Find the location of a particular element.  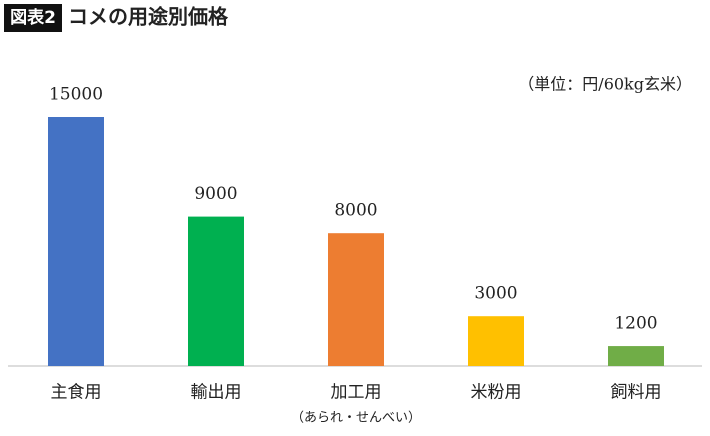

figure-label: 図表2 is located at coordinates (33, 17).